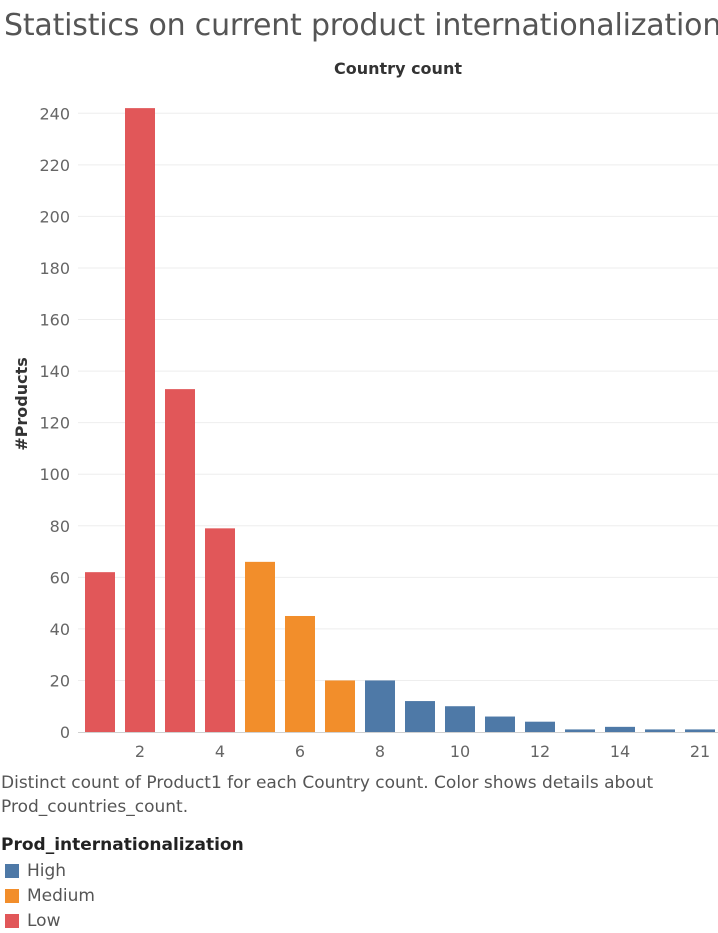  Describe the element at coordinates (220, 751) in the screenshot. I see `x-tick-label: 4` at that location.